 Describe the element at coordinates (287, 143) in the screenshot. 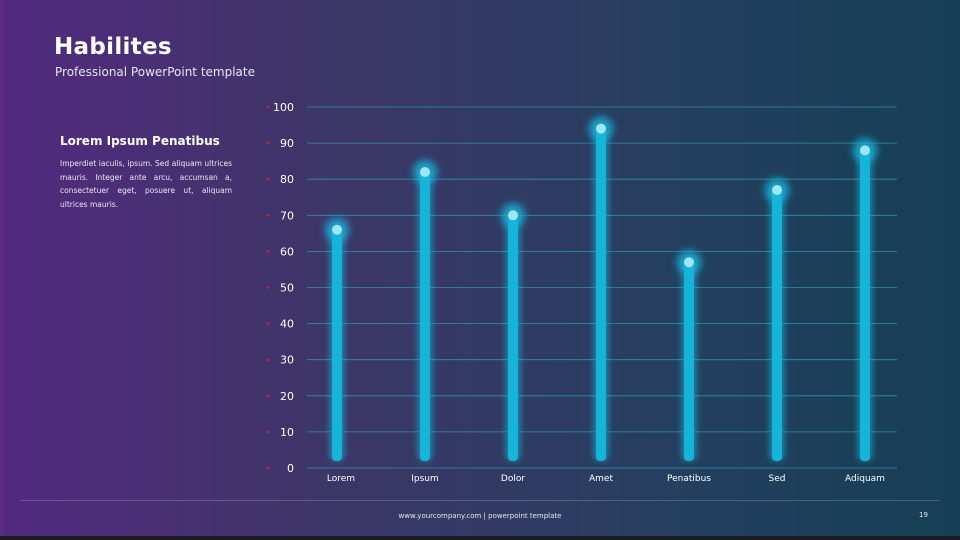

I see `y-tick-label: 90` at that location.